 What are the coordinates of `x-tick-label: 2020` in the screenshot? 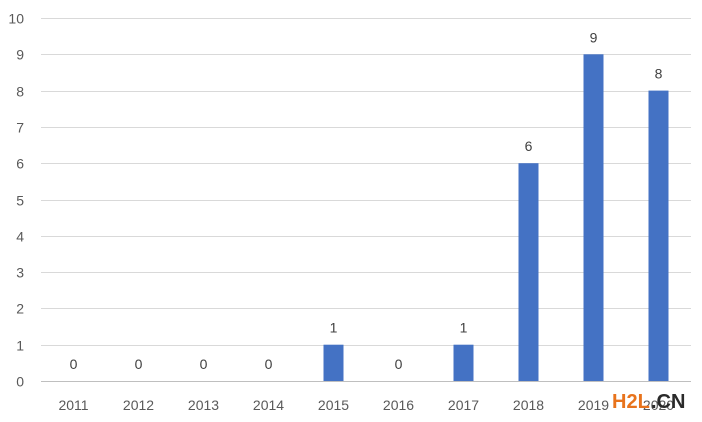 It's located at (658, 405).